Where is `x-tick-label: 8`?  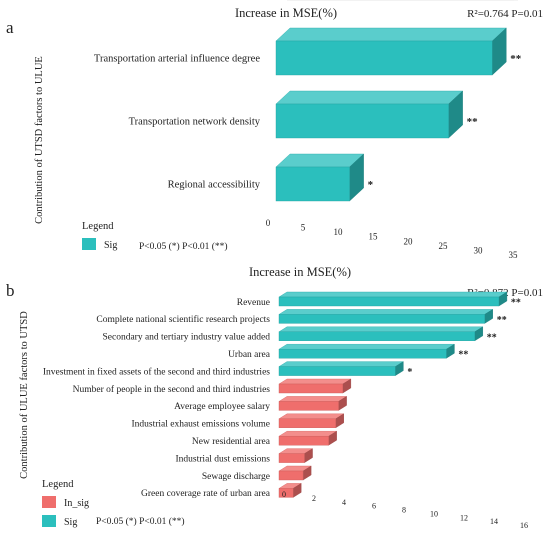
x-tick-label: 8 is located at coordinates (404, 510).